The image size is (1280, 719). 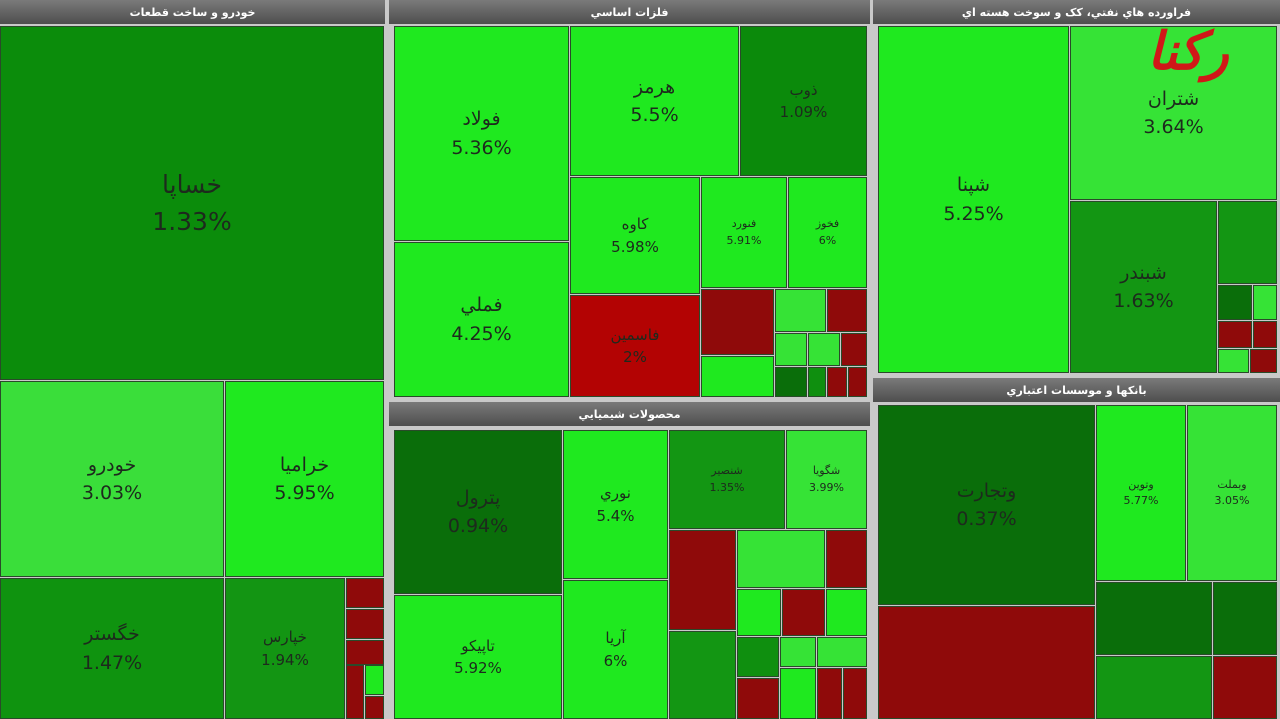 I want to click on stock-tile: هرمز 5.5%, so click(x=654, y=101).